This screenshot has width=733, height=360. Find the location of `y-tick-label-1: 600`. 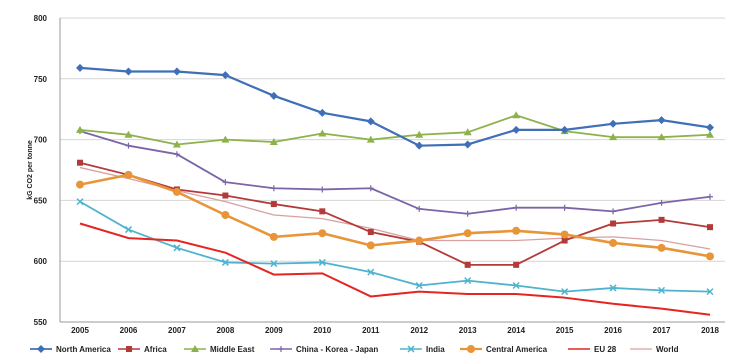

y-tick-label-1: 600 is located at coordinates (41, 261).